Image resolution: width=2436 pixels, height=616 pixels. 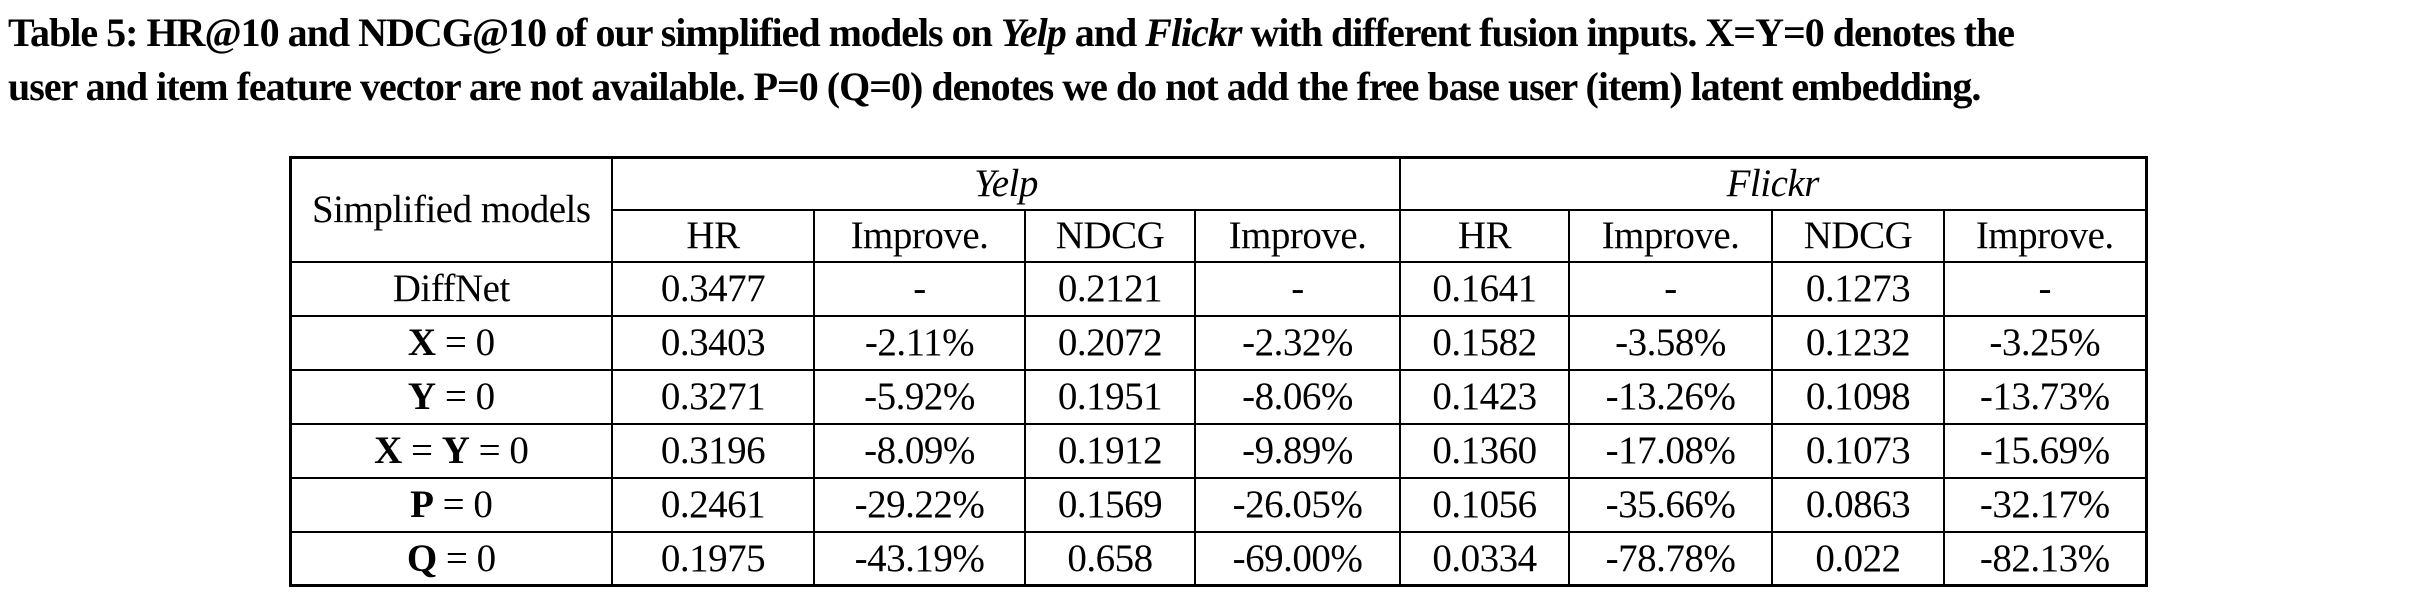 I want to click on value-cell: -2.32%, so click(x=1297, y=342).